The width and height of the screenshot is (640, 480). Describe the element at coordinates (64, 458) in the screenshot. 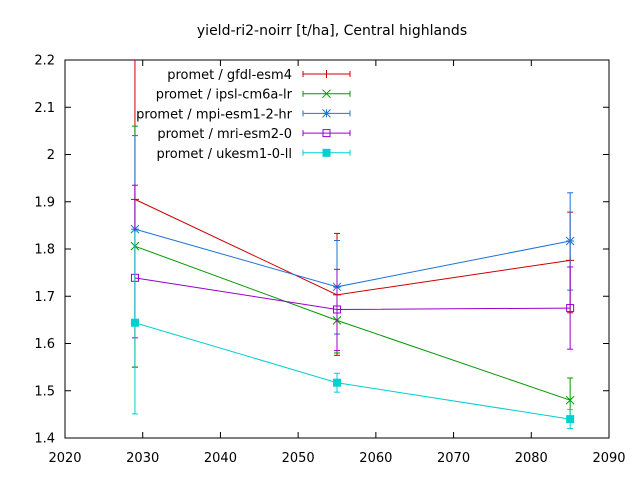

I see `x-tick-label: 2020` at that location.